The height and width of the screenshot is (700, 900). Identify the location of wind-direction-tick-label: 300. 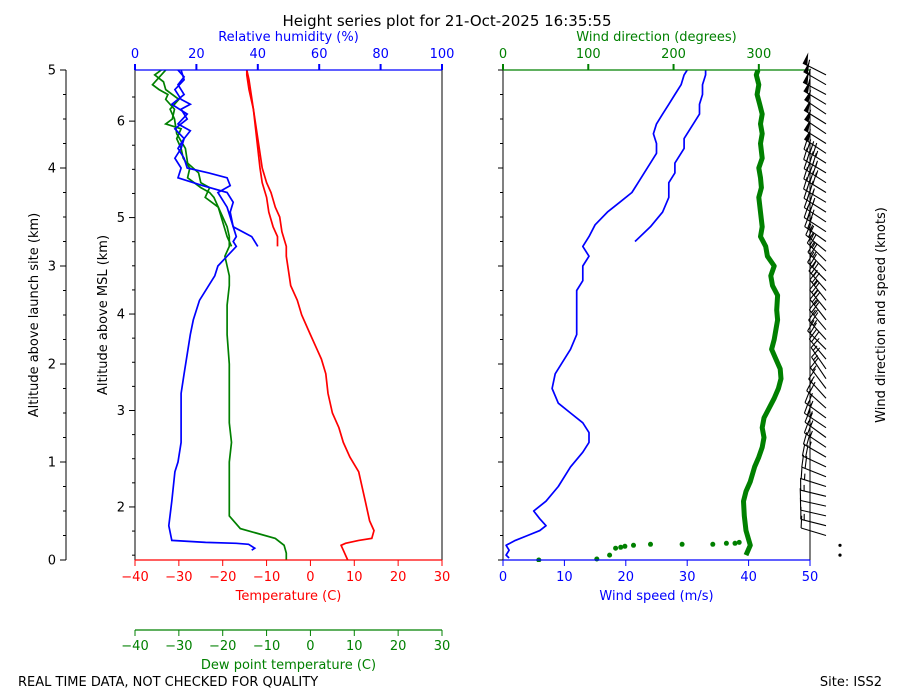
(758, 54).